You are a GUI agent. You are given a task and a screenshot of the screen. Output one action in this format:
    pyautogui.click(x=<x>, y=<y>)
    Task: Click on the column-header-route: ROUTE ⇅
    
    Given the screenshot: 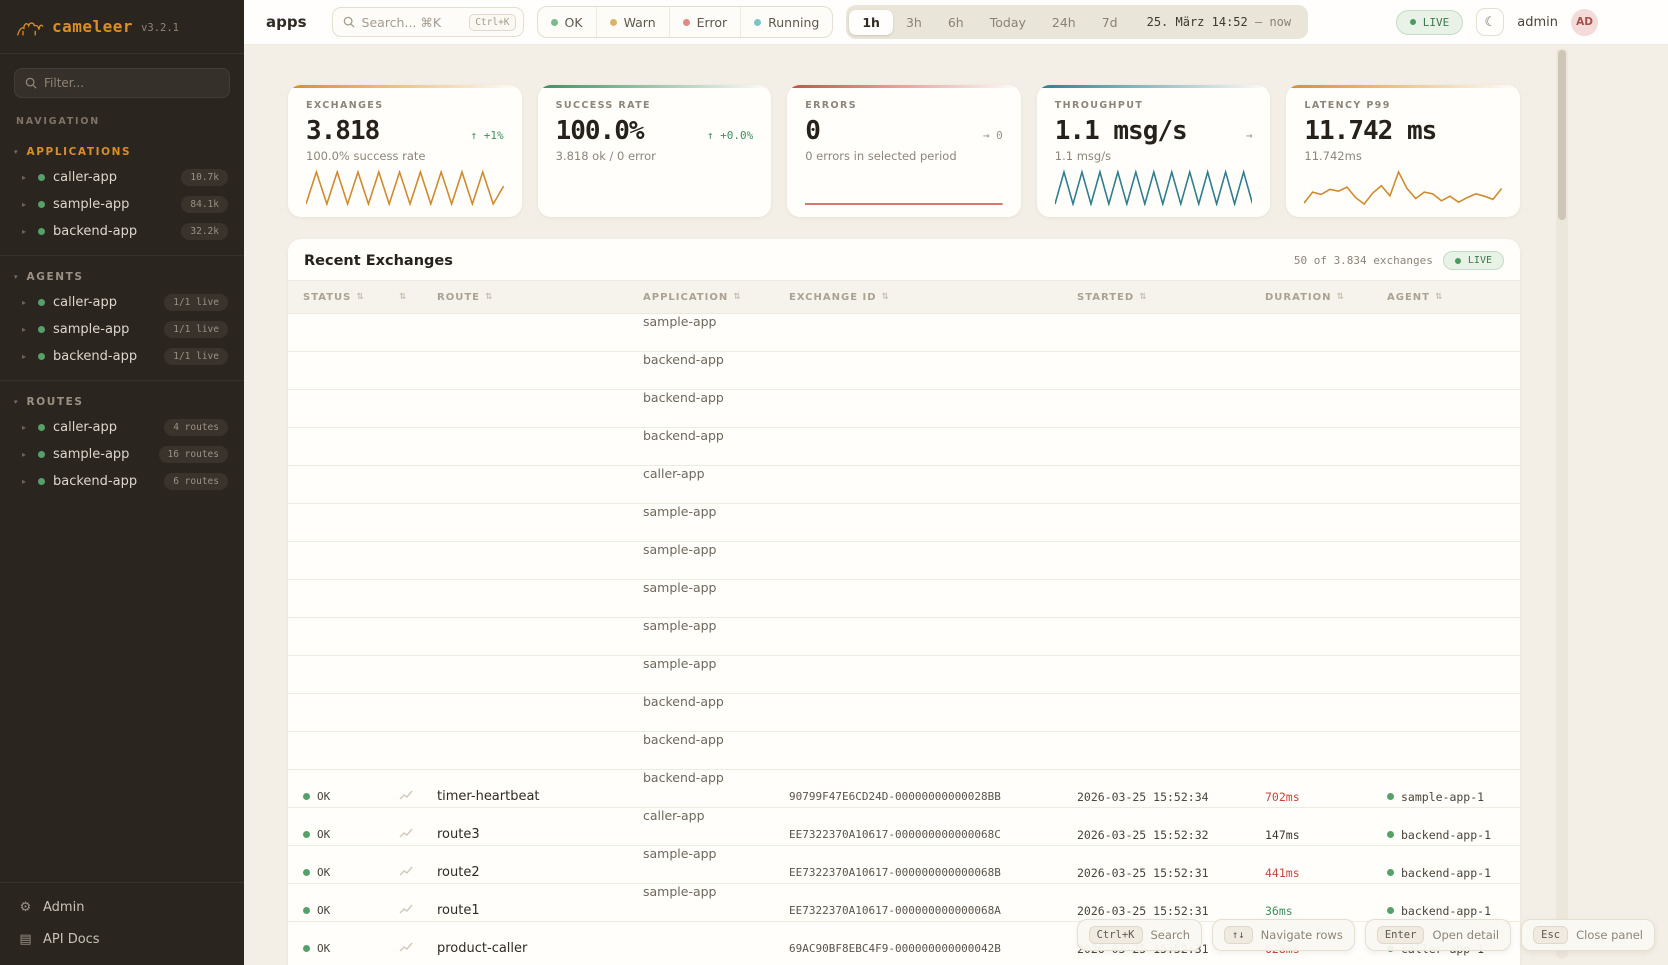 What is the action you would take?
    pyautogui.click(x=540, y=297)
    